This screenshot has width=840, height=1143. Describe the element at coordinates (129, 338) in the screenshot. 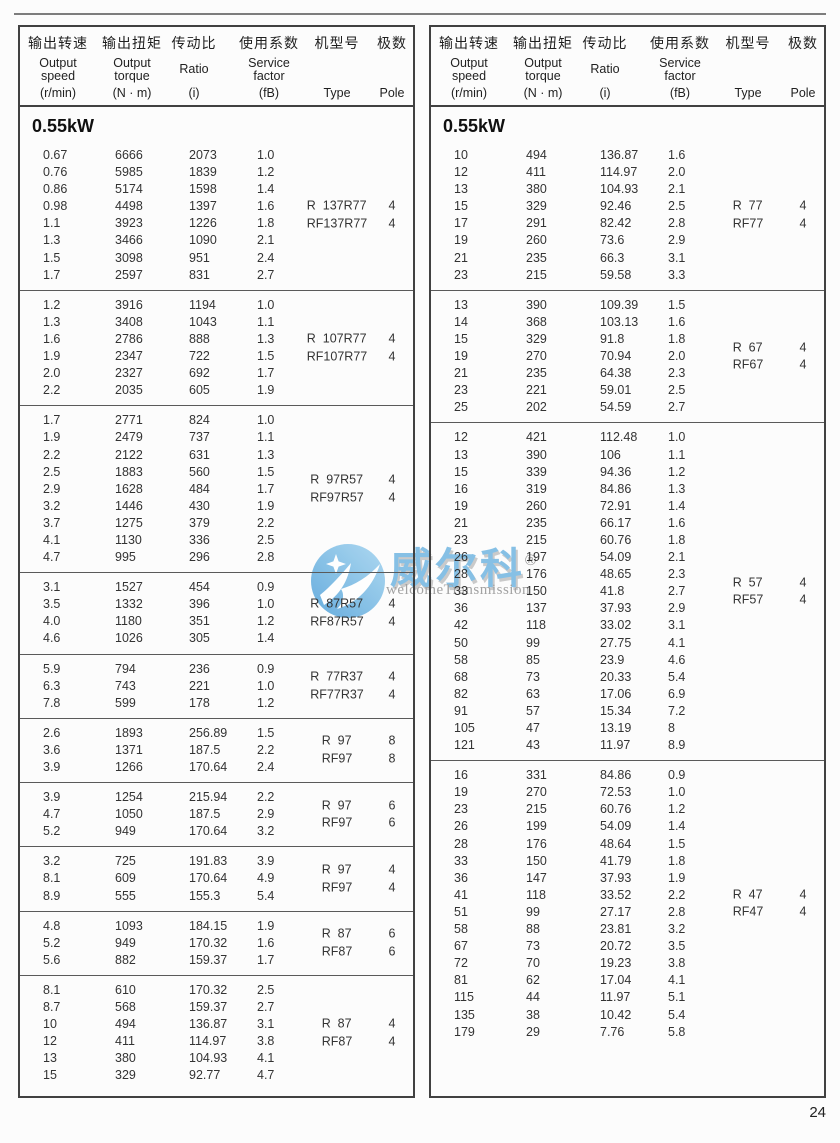

I see `cell-torque: 2786` at that location.